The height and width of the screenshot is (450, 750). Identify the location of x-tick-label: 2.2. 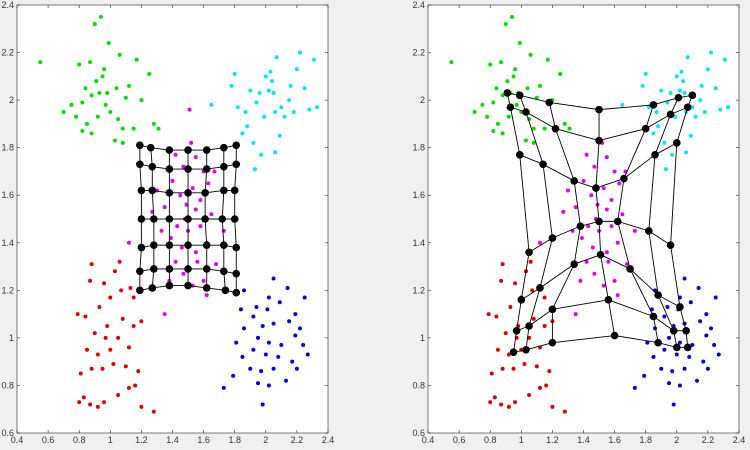
(297, 440).